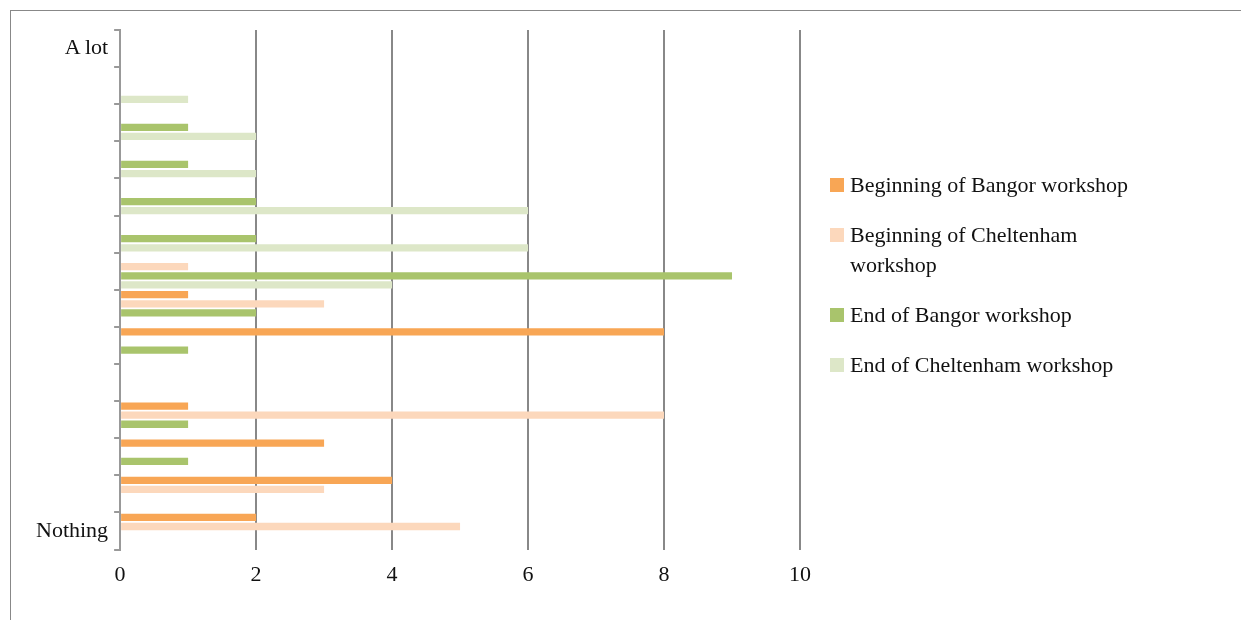 Image resolution: width=1241 pixels, height=620 pixels. I want to click on x-tick-label: 4, so click(392, 573).